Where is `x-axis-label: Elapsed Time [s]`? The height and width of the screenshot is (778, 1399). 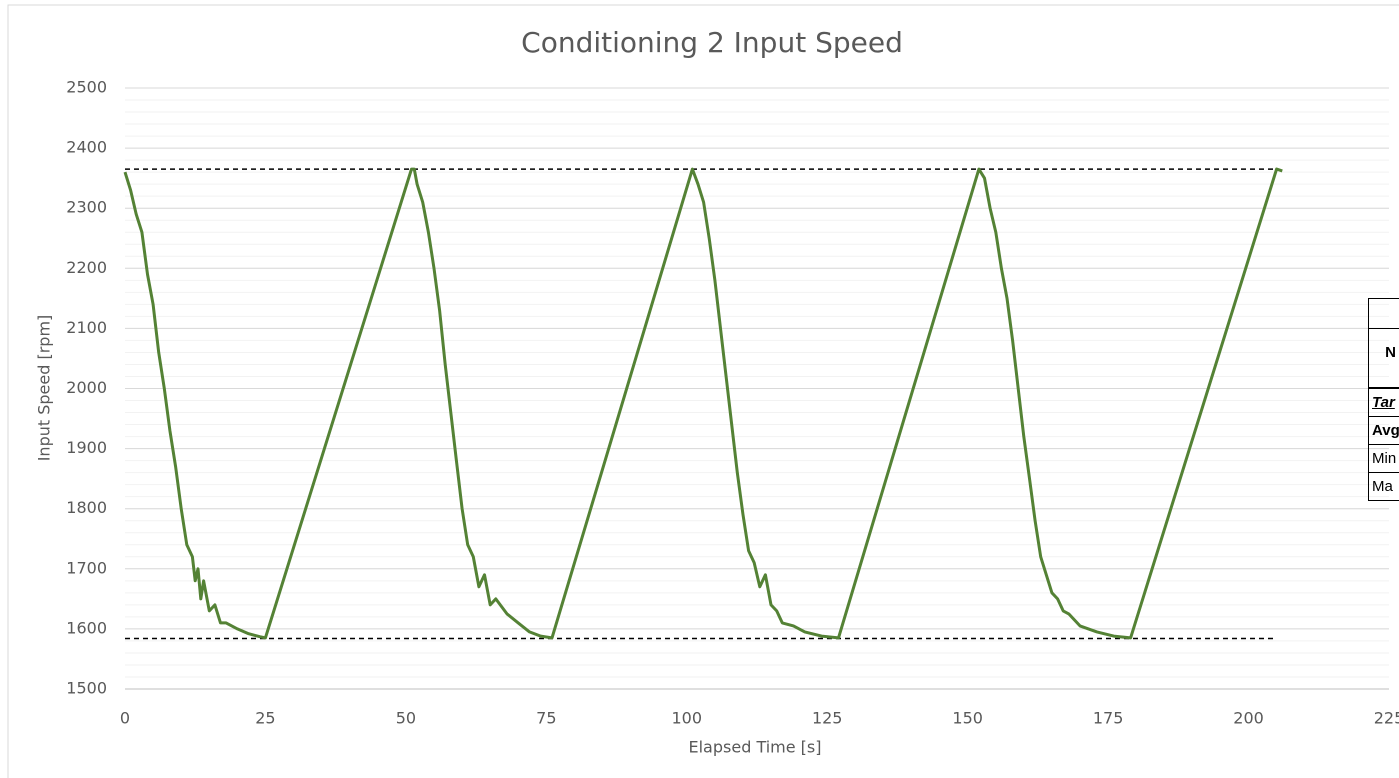 x-axis-label: Elapsed Time [s] is located at coordinates (755, 747).